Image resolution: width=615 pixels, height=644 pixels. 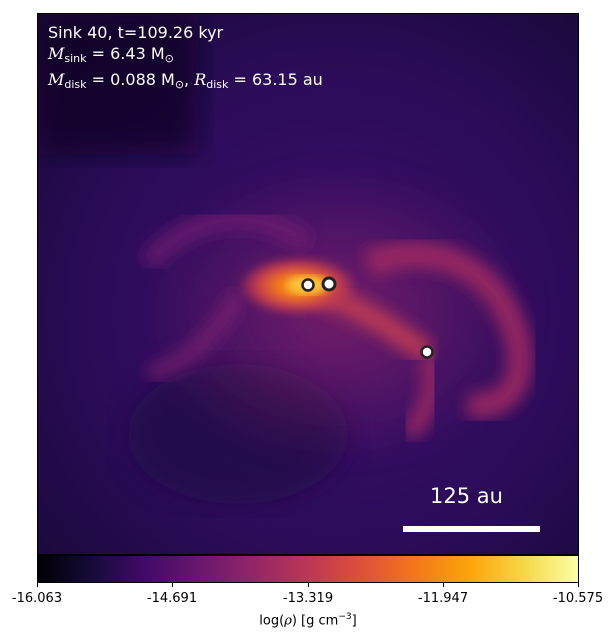 I want to click on colorbar-tick-label: -14.691, so click(x=172, y=598).